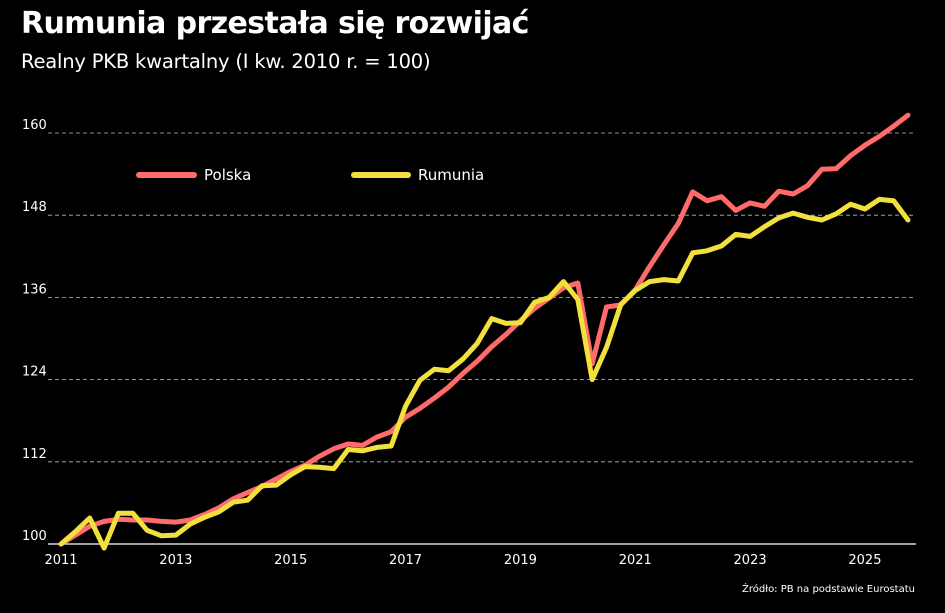  Describe the element at coordinates (60, 560) in the screenshot. I see `x-tick-label: 2011` at that location.